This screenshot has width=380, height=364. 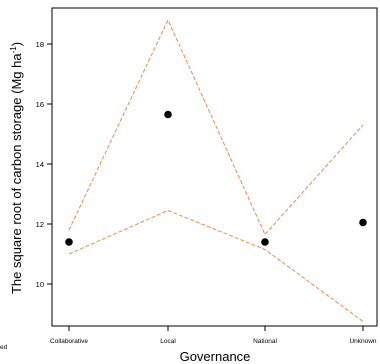 What do you see at coordinates (265, 242) in the screenshot?
I see `point-national` at bounding box center [265, 242].